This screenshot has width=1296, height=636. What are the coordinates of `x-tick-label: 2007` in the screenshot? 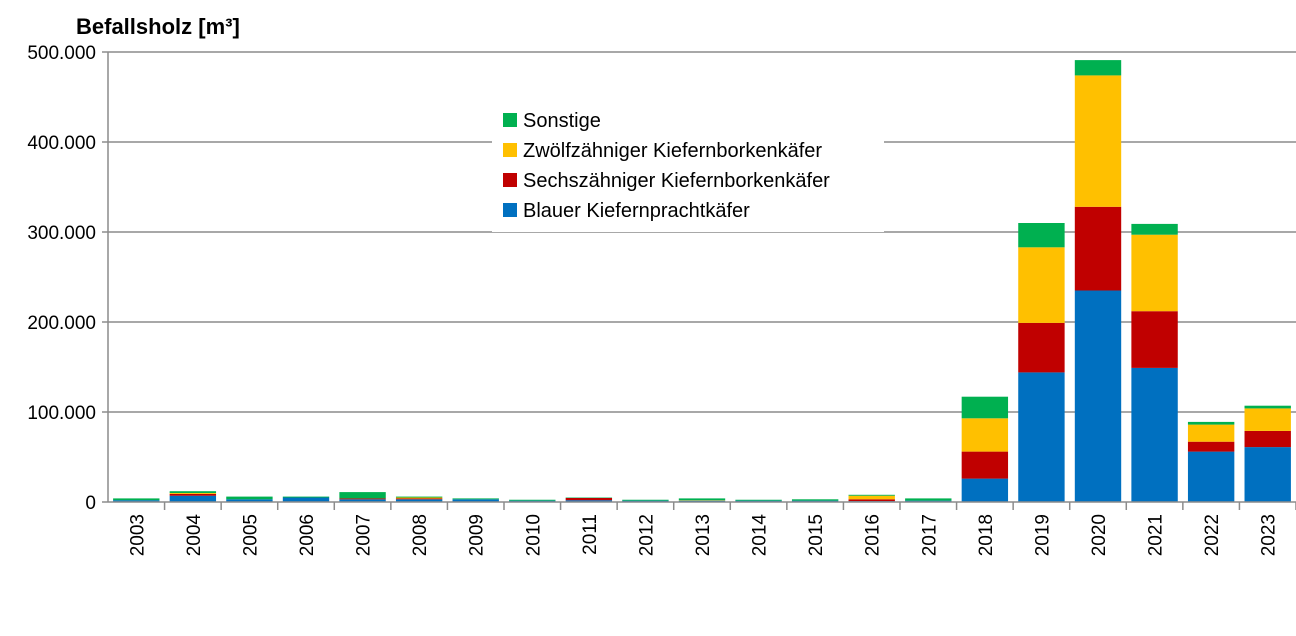 It's located at (364, 535).